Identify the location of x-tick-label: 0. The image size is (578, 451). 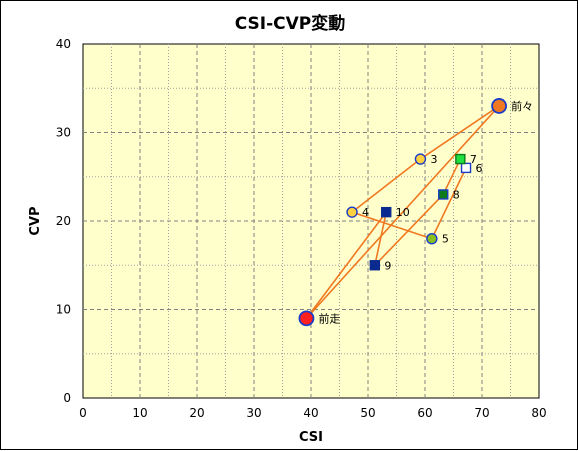
(83, 413).